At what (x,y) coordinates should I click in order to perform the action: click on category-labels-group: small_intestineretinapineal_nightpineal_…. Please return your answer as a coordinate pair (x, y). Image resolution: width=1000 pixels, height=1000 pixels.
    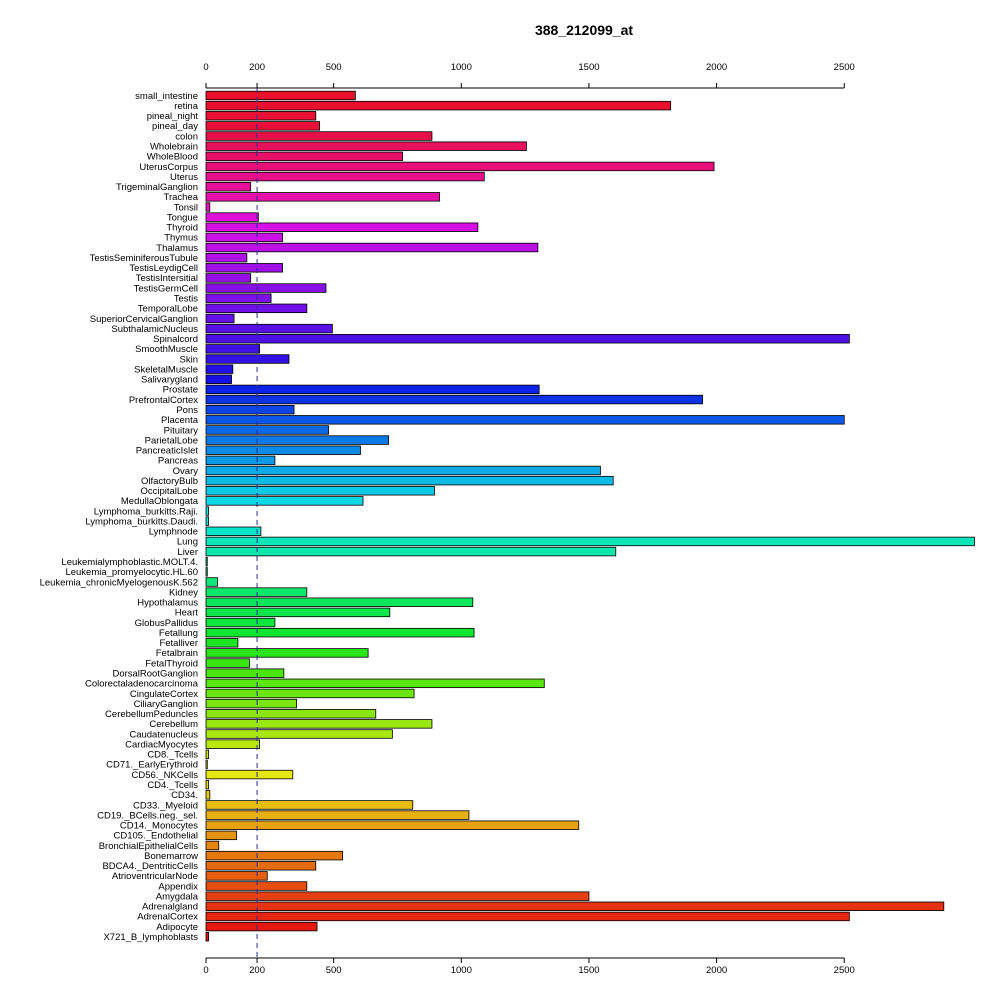
    Looking at the image, I should click on (119, 517).